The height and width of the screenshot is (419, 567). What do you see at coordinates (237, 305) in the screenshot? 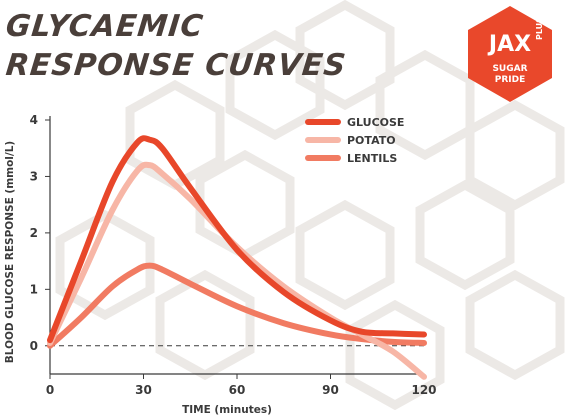
I see `series-line-lentils` at bounding box center [237, 305].